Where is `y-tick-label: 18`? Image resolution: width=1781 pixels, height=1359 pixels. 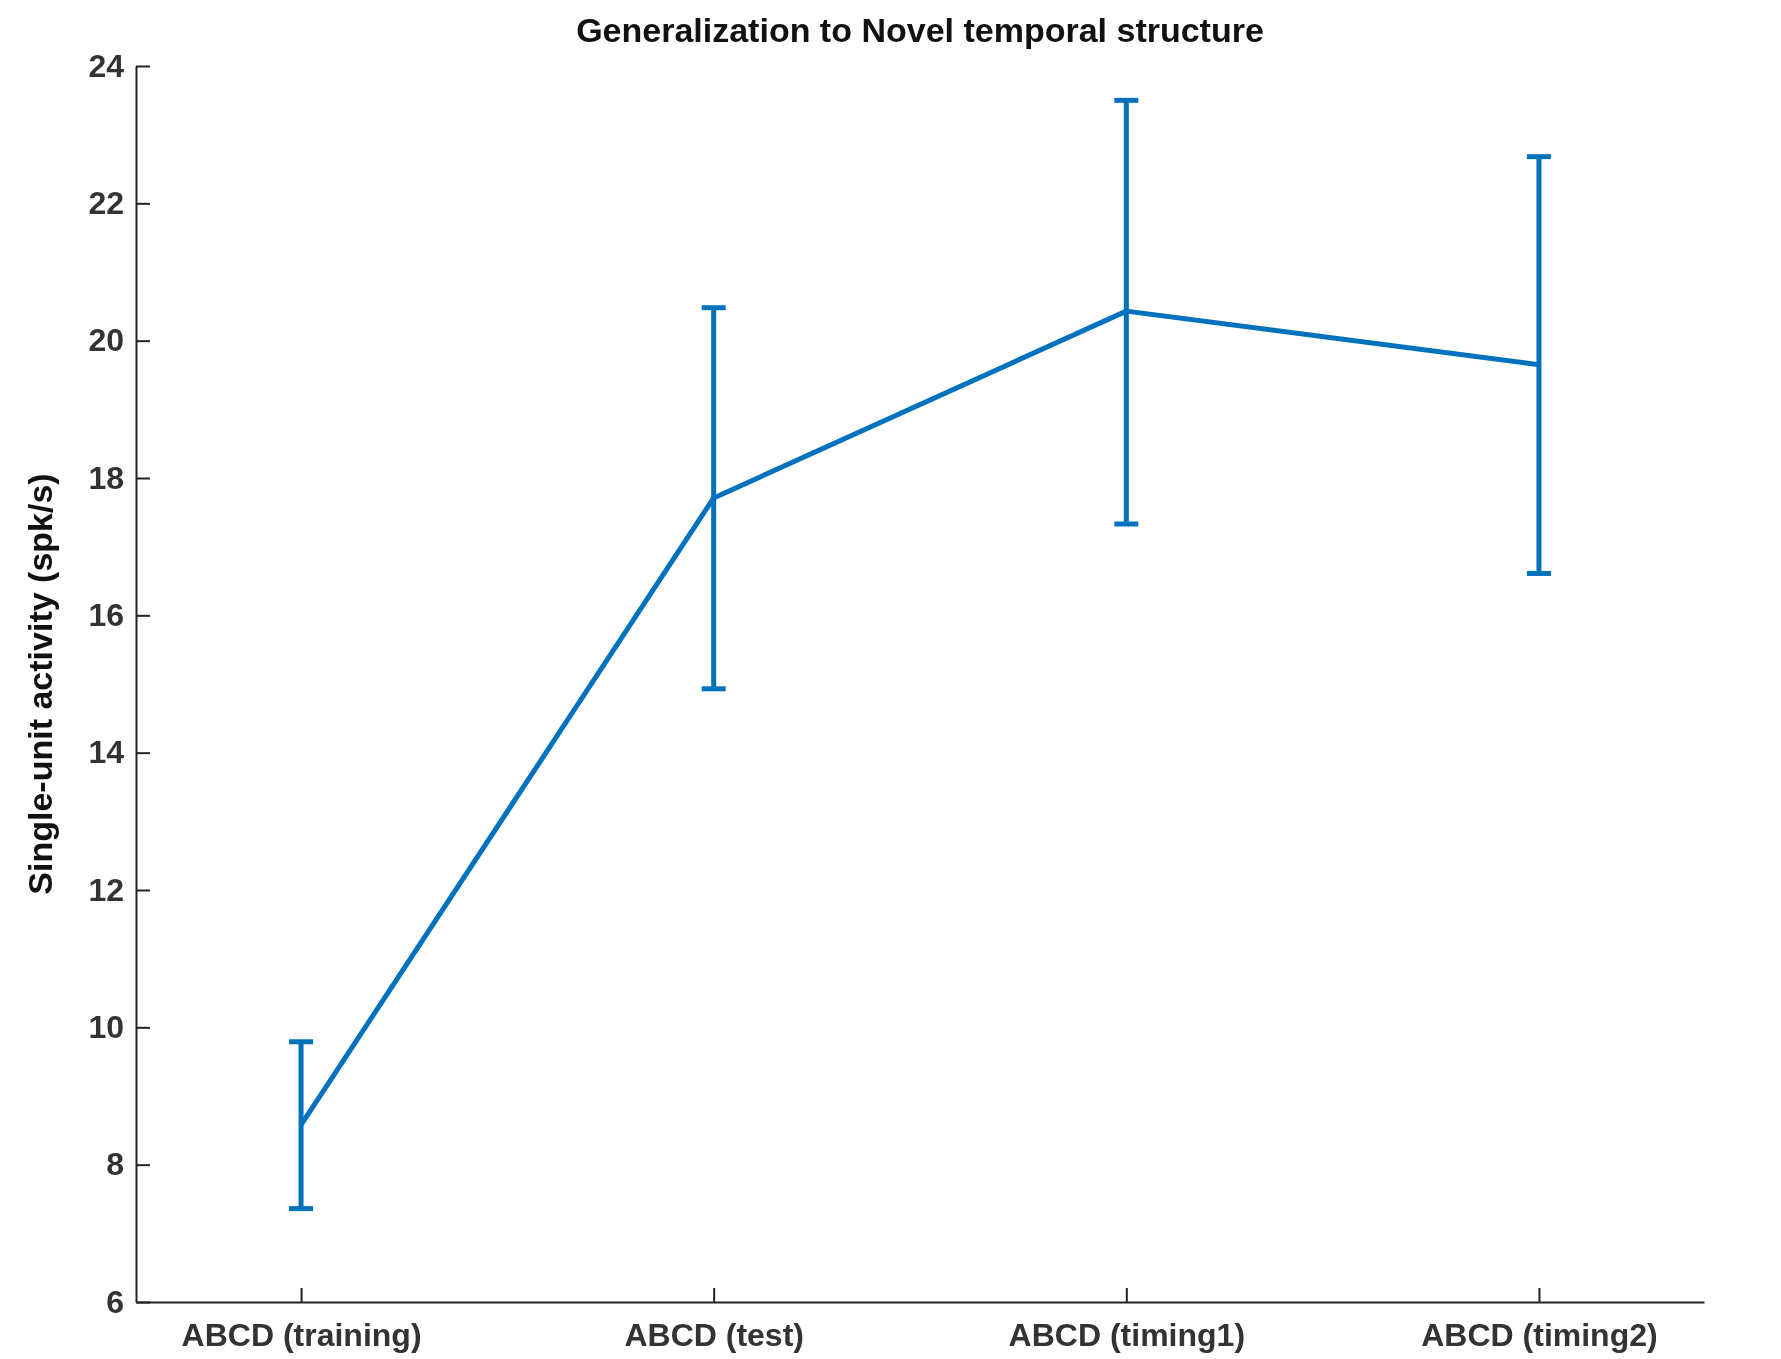
y-tick-label: 18 is located at coordinates (106, 477).